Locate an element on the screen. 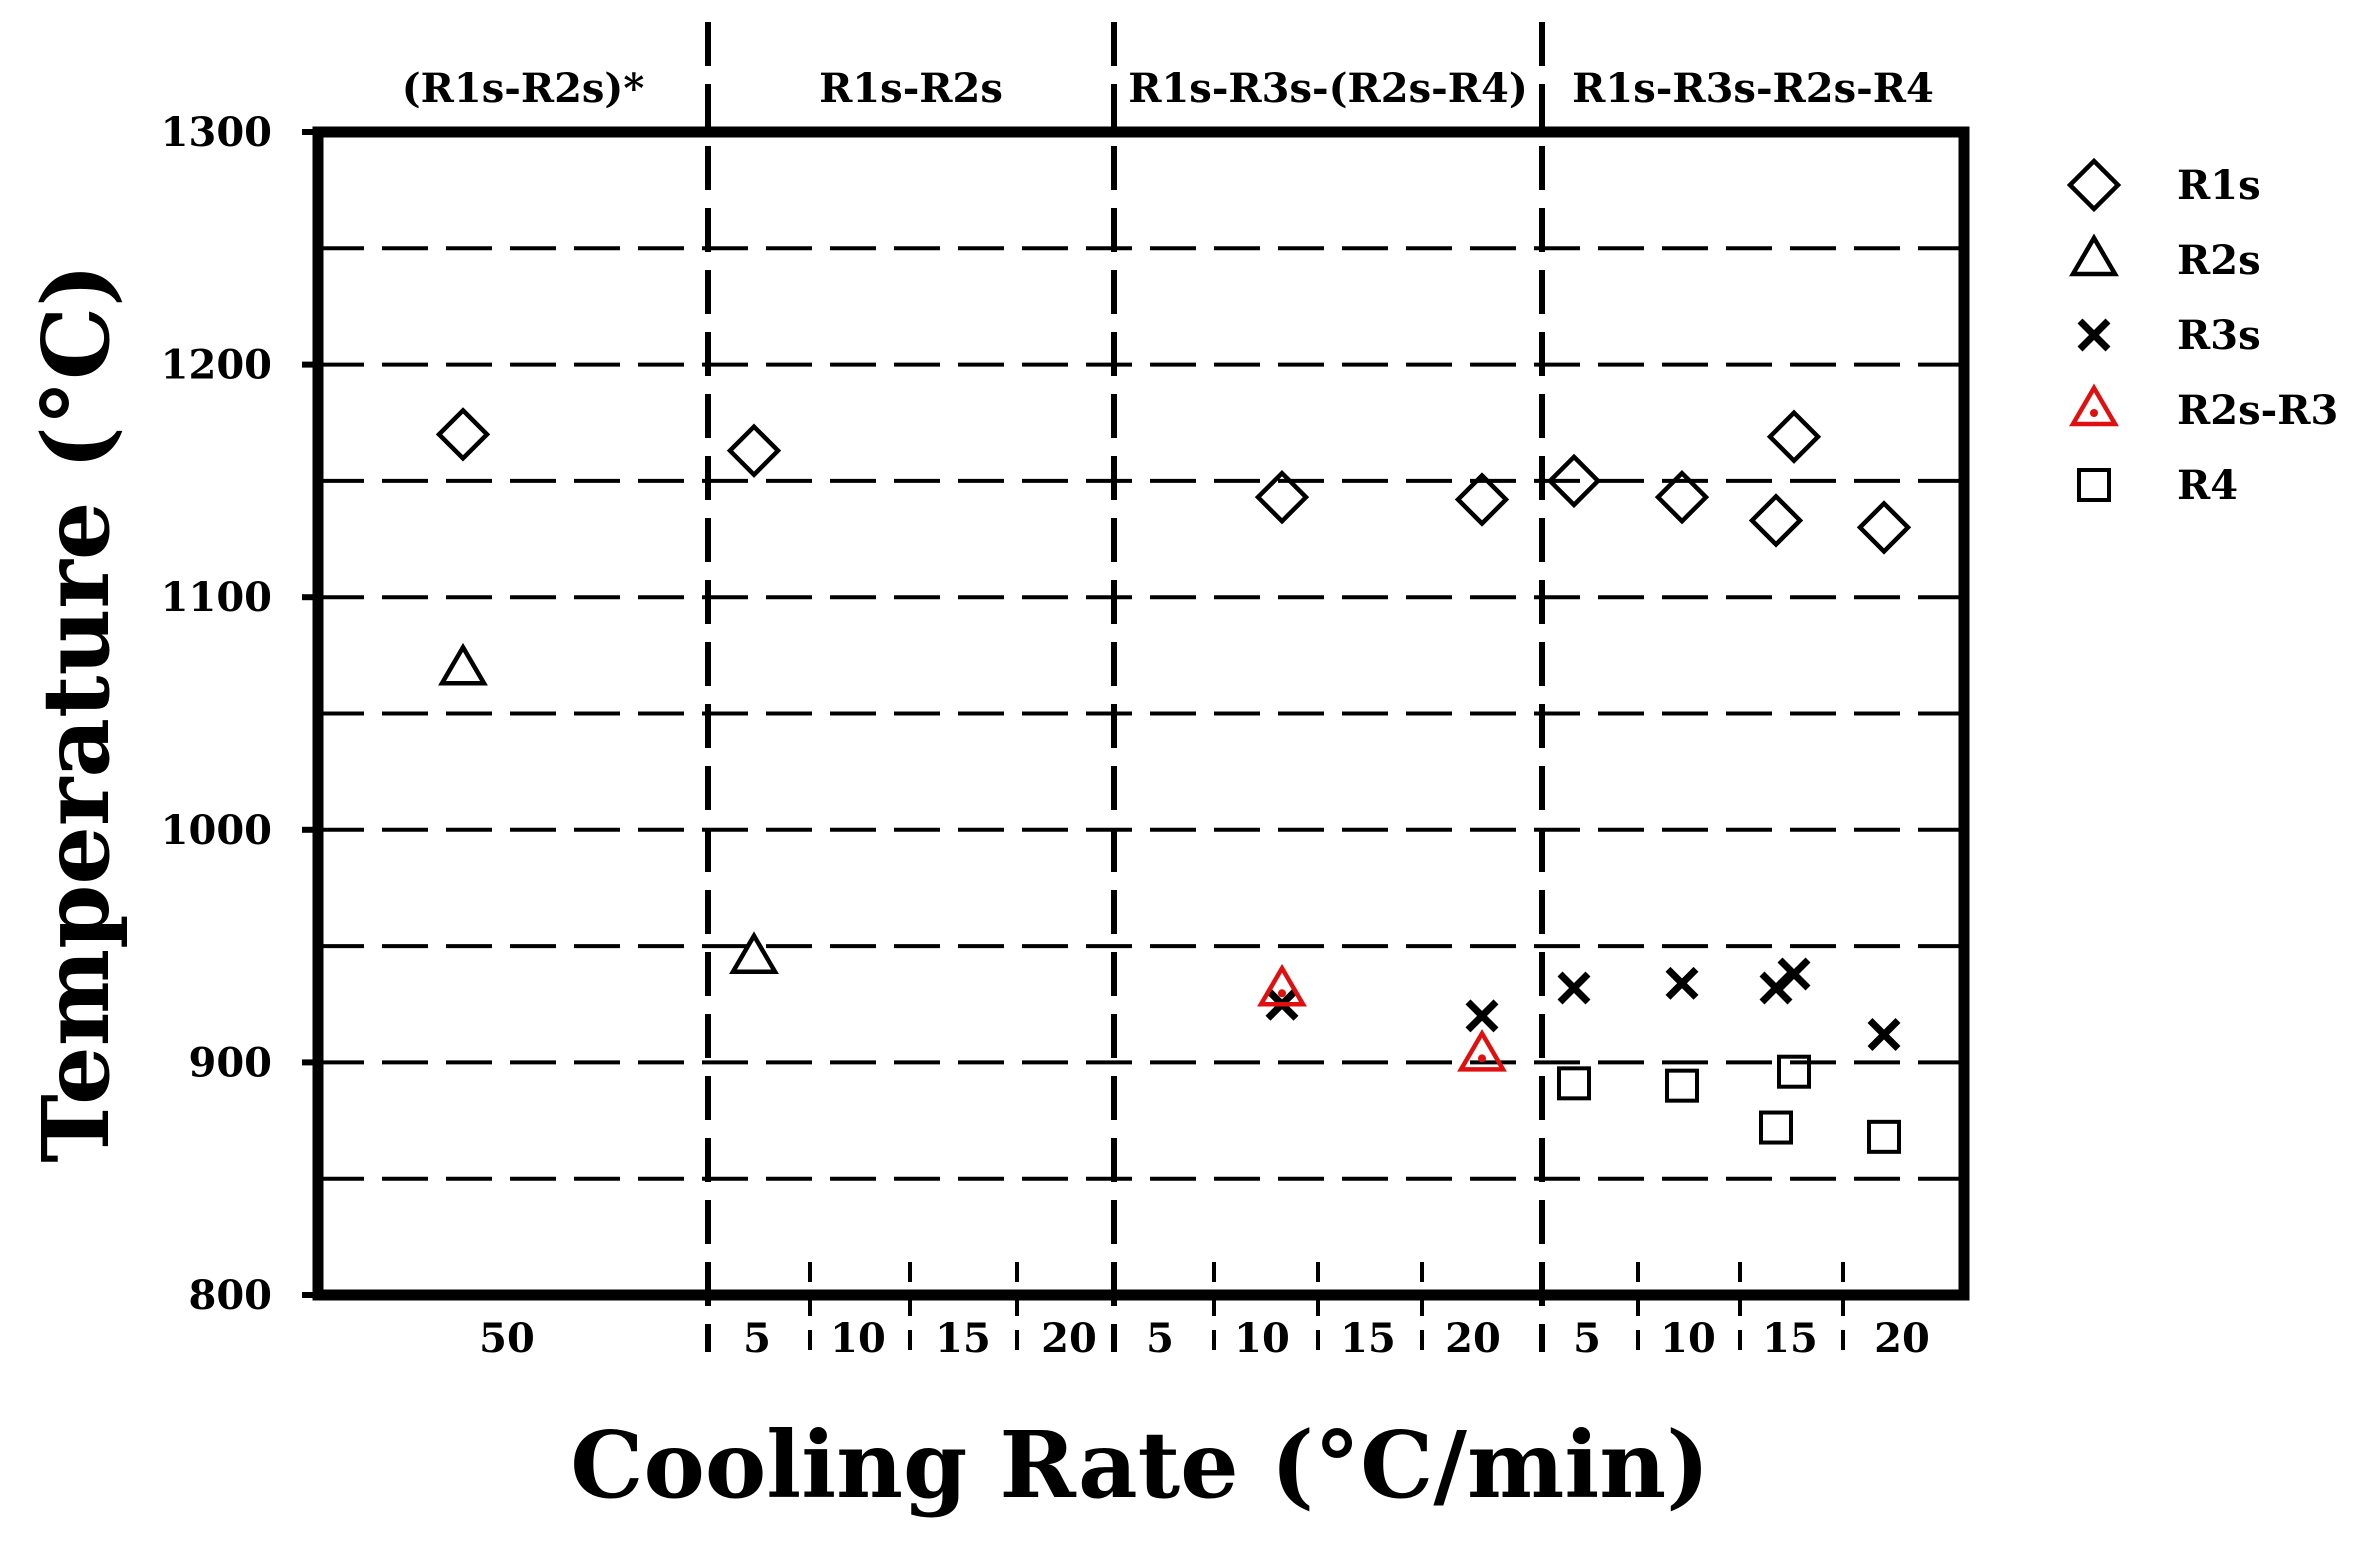 The width and height of the screenshot is (2357, 1542). y-tick-label: 1200 is located at coordinates (216, 365).